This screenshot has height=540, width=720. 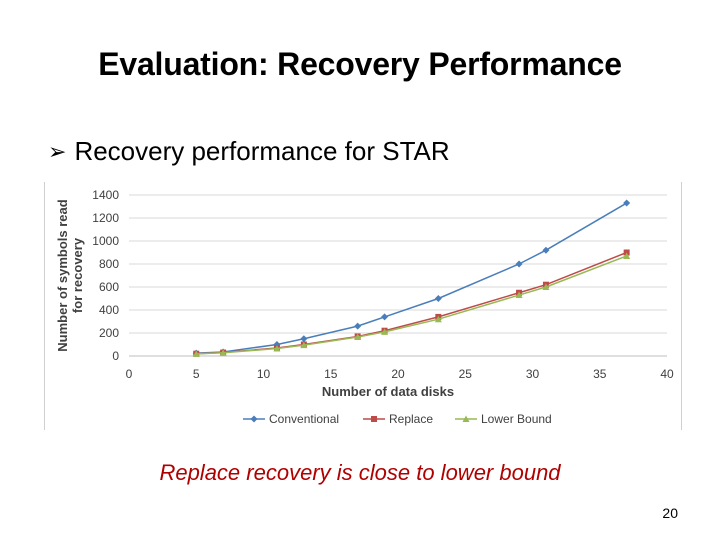 I want to click on y-tick-label: 1000, so click(x=105, y=241).